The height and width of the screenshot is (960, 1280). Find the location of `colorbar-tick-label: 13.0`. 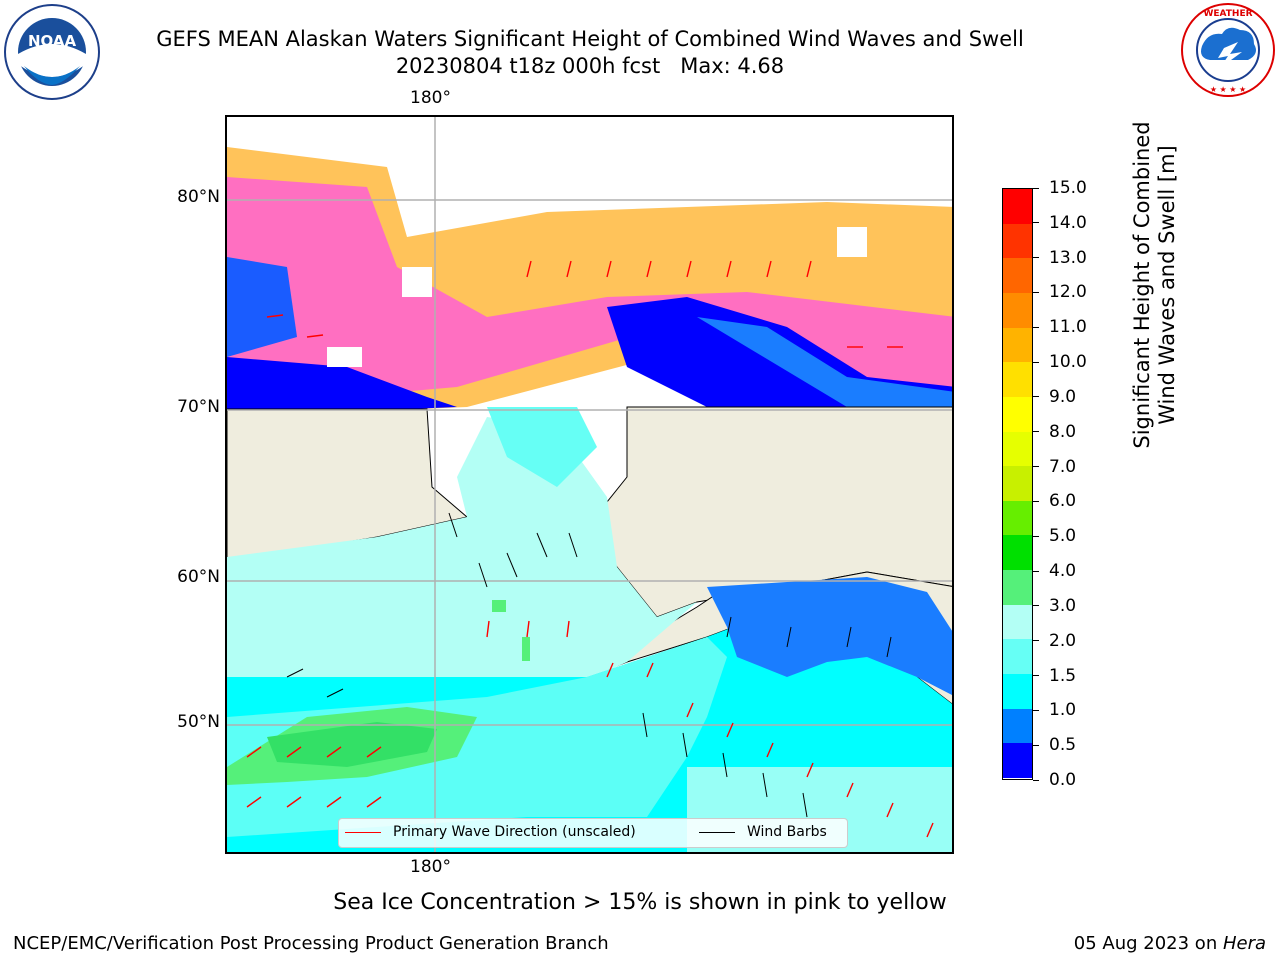

colorbar-tick-label: 13.0 is located at coordinates (1060, 258).